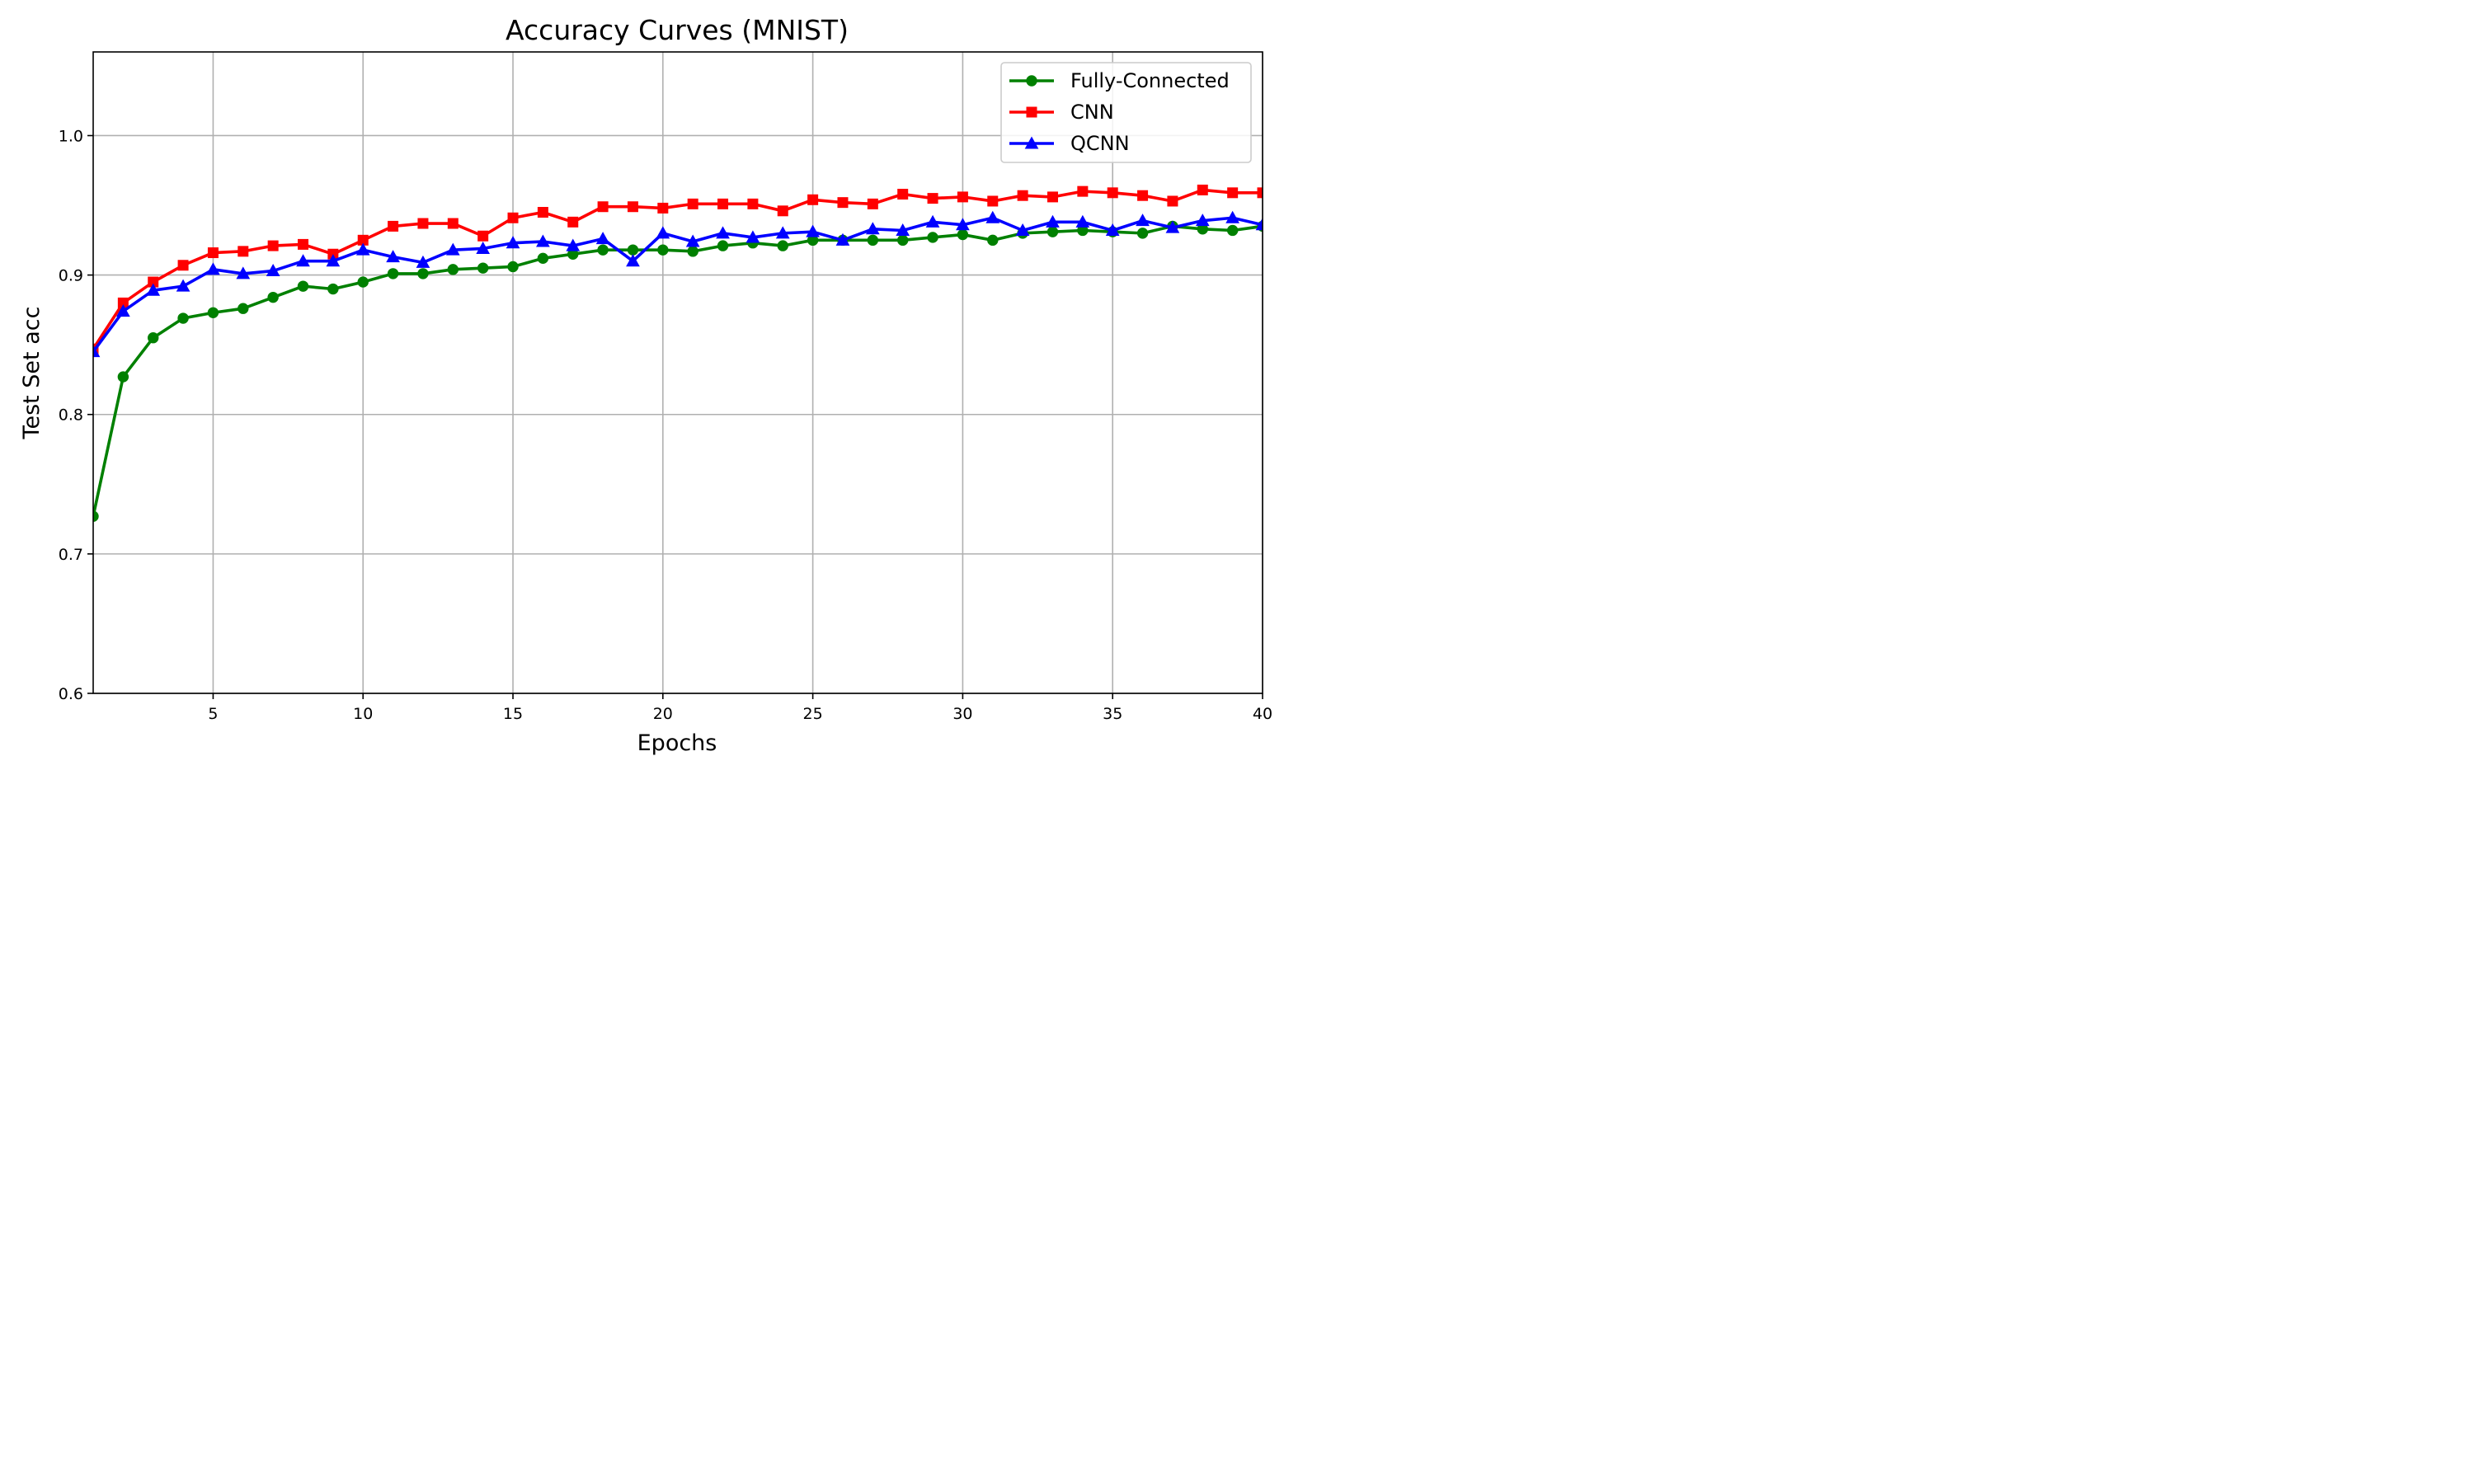 The width and height of the screenshot is (2474, 1484). What do you see at coordinates (1112, 714) in the screenshot?
I see `x-tick-label: 35` at bounding box center [1112, 714].